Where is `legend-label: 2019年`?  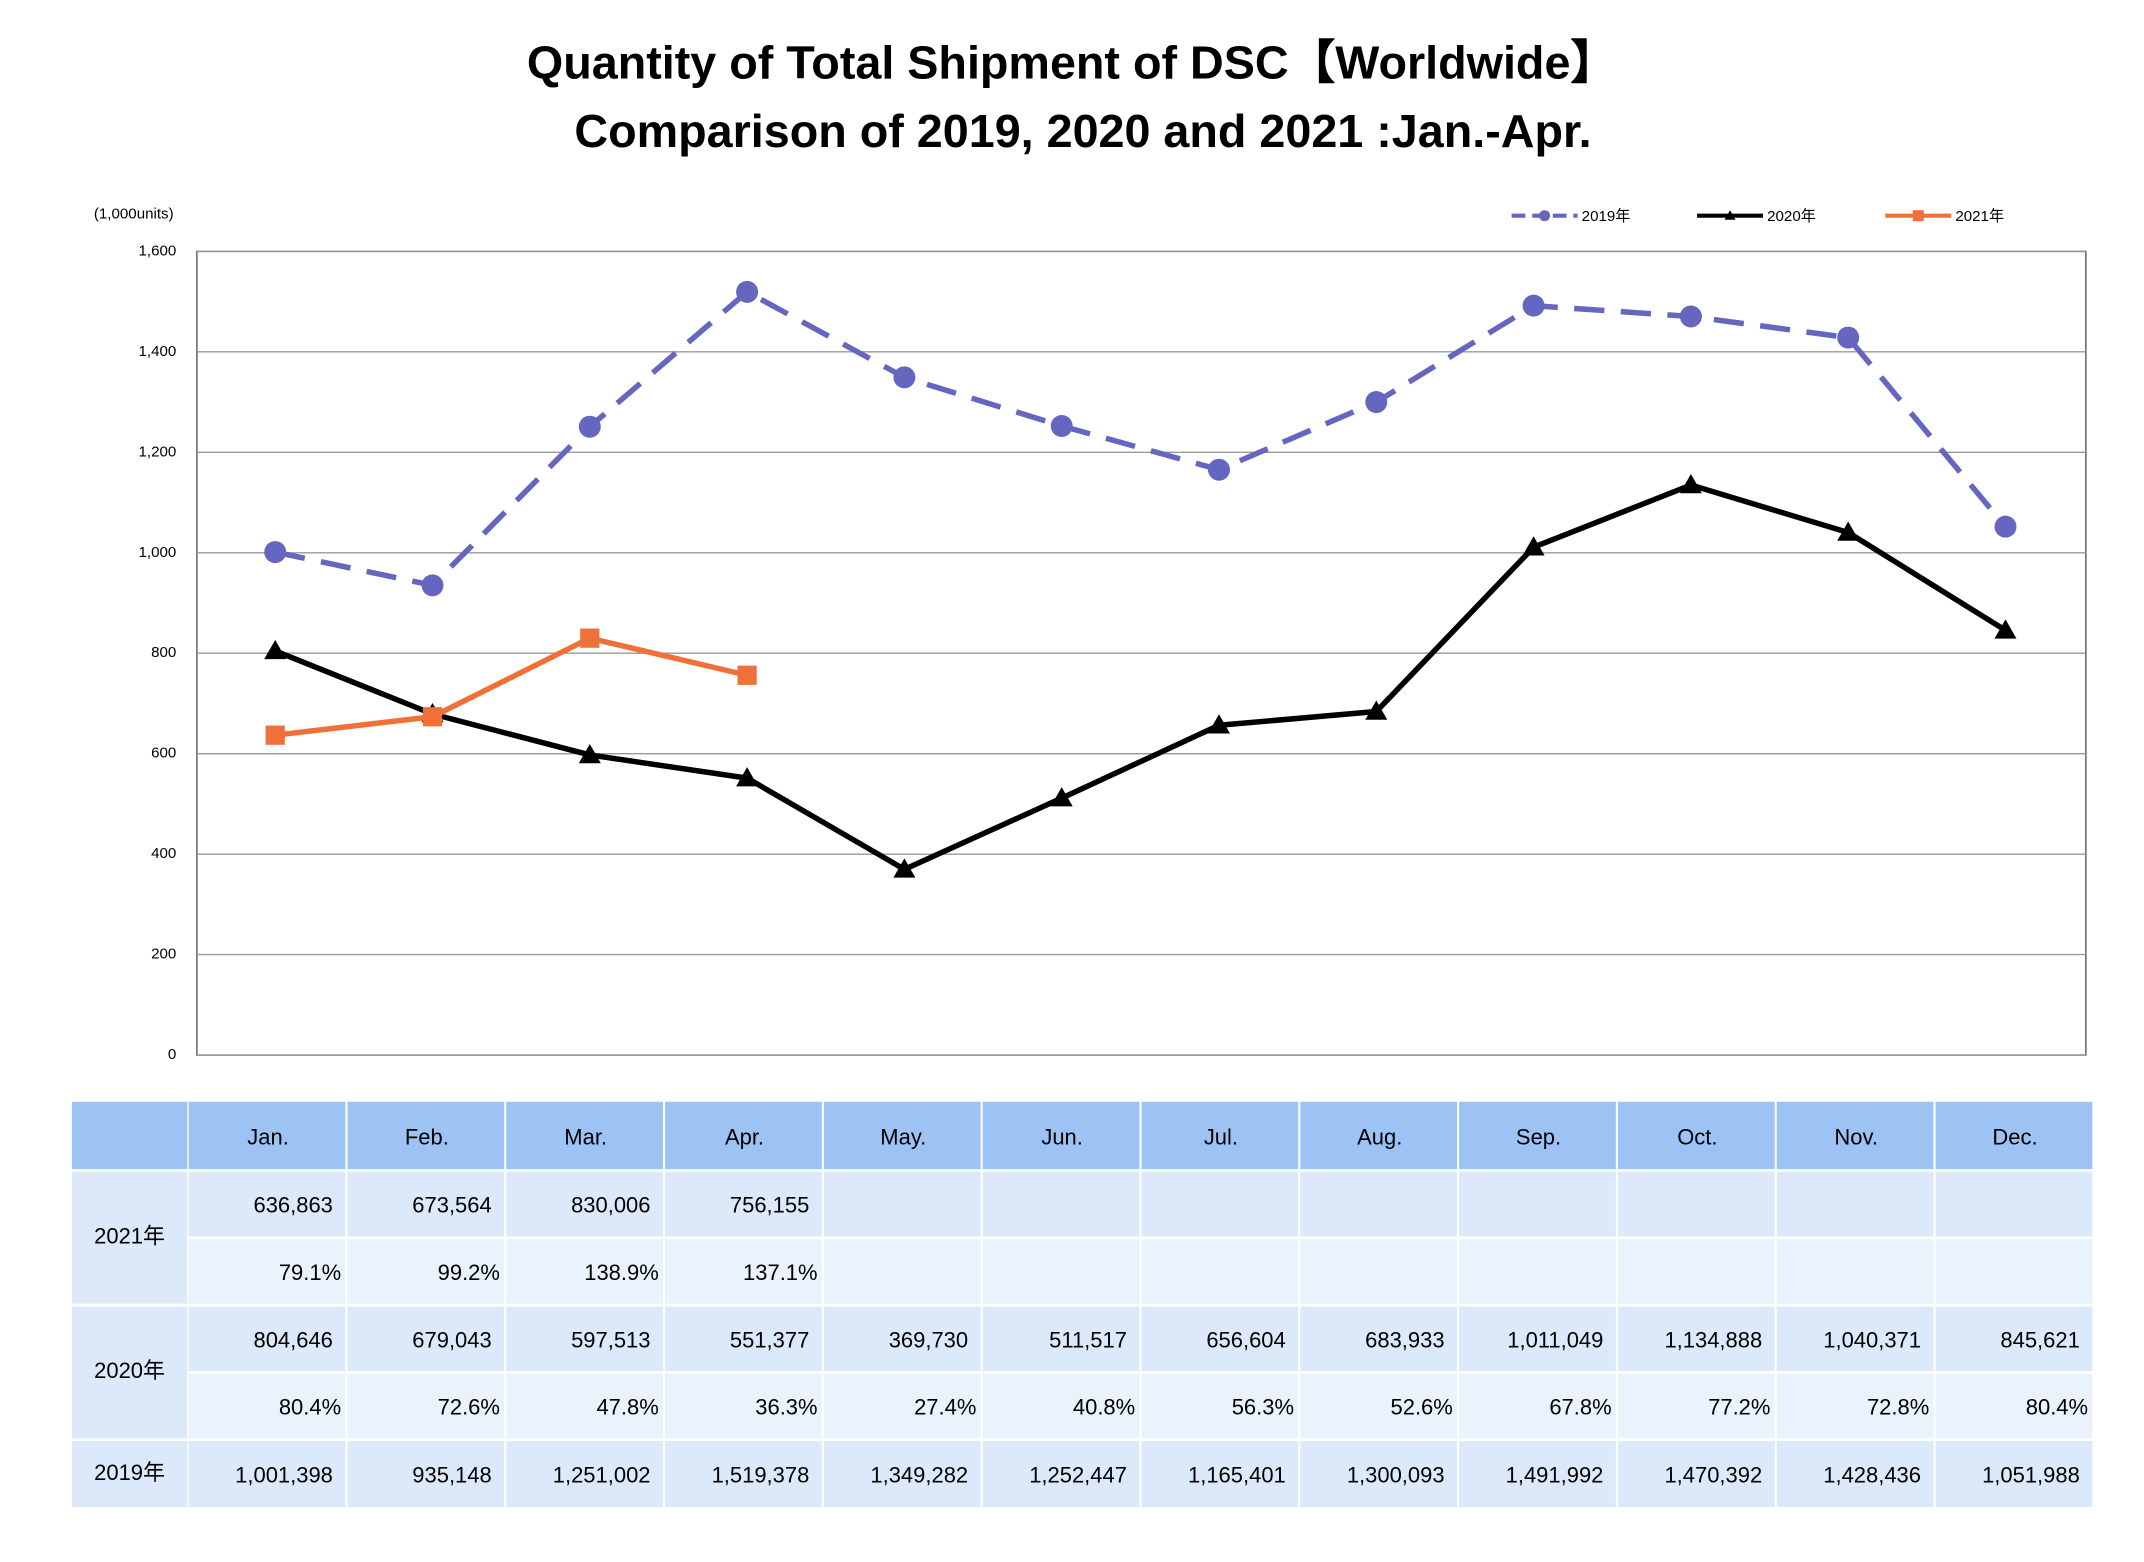
legend-label: 2019年 is located at coordinates (1606, 216).